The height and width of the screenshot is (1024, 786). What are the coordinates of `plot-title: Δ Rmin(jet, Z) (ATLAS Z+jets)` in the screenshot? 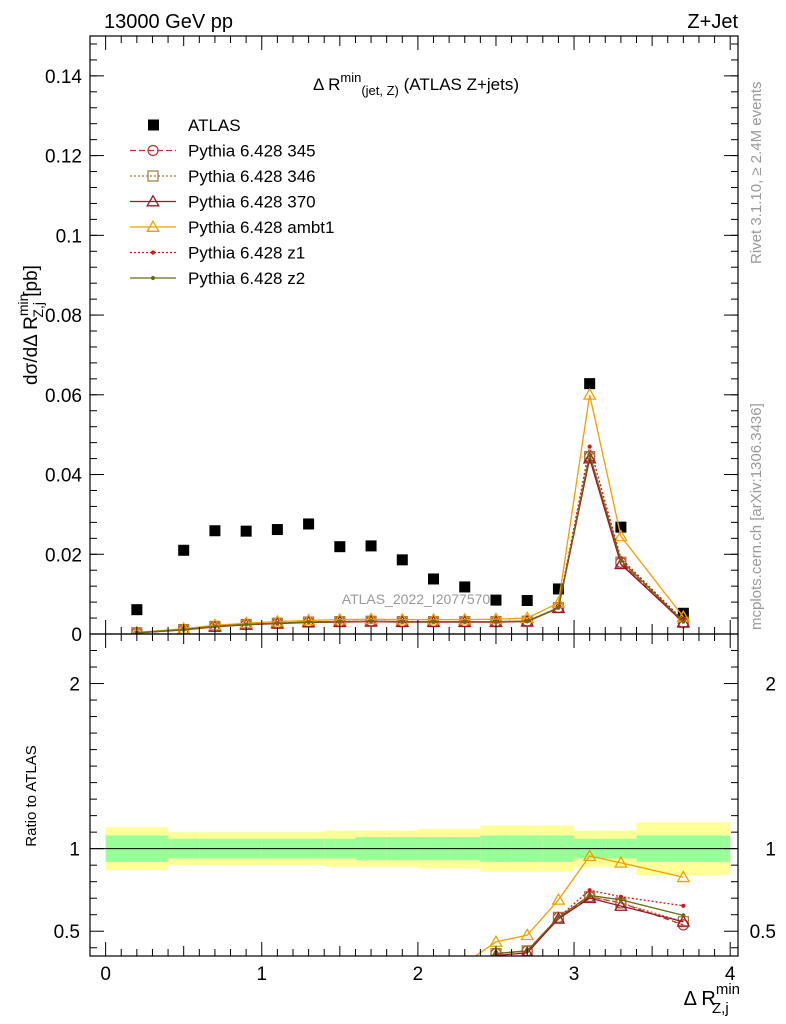 It's located at (416, 84).